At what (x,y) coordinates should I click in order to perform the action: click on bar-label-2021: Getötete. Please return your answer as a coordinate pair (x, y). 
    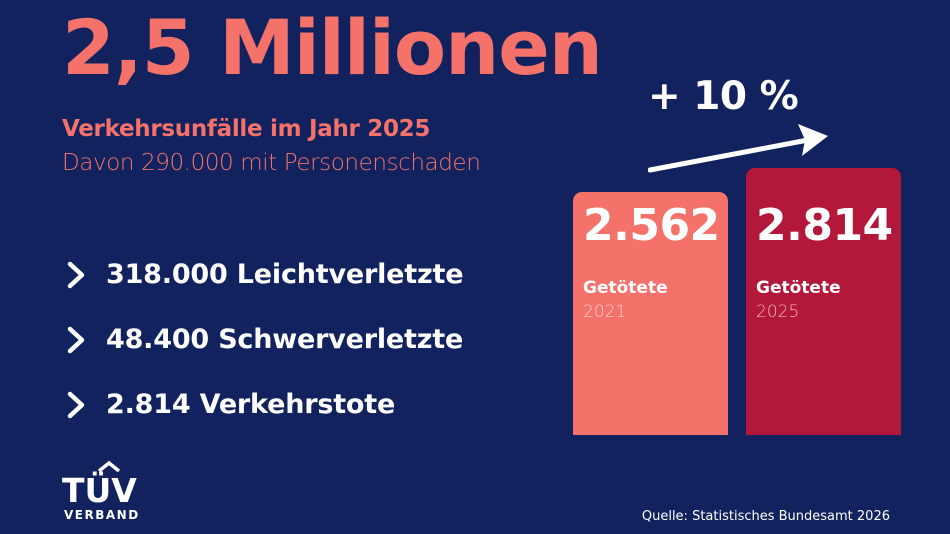
    Looking at the image, I should click on (625, 288).